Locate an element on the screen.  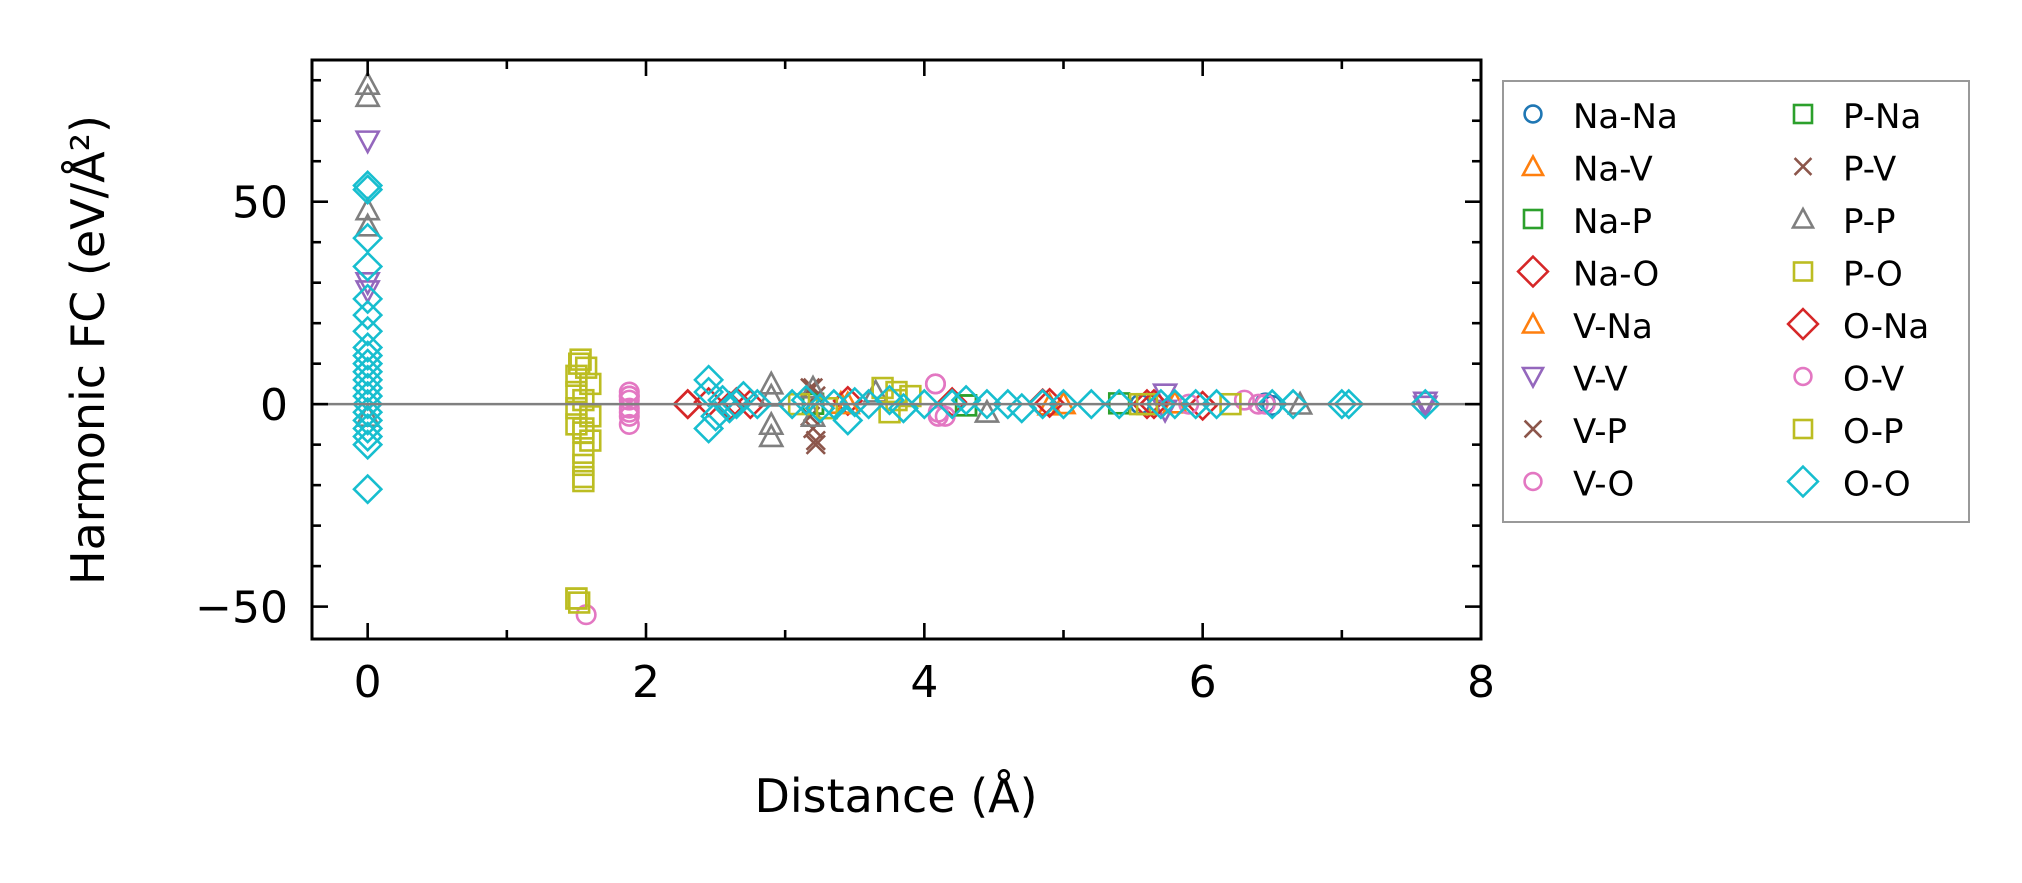
legend-label: O-P is located at coordinates (1873, 432).